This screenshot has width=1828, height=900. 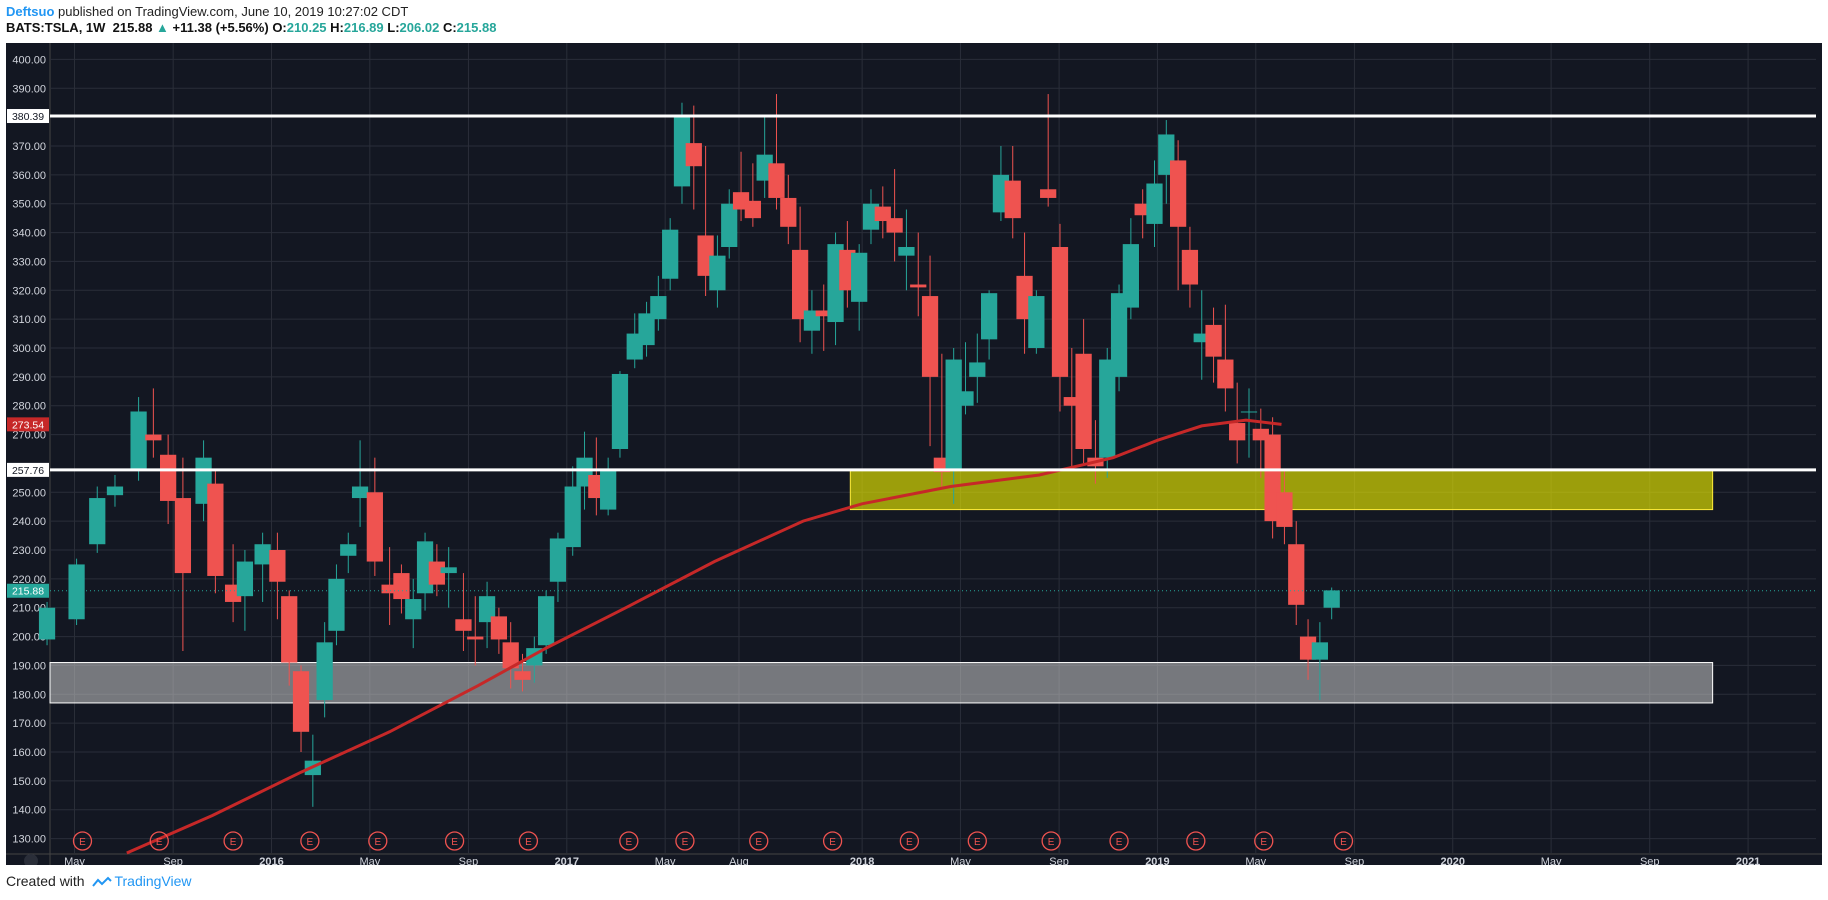 I want to click on y-tick-label: 310.00, so click(x=29, y=320).